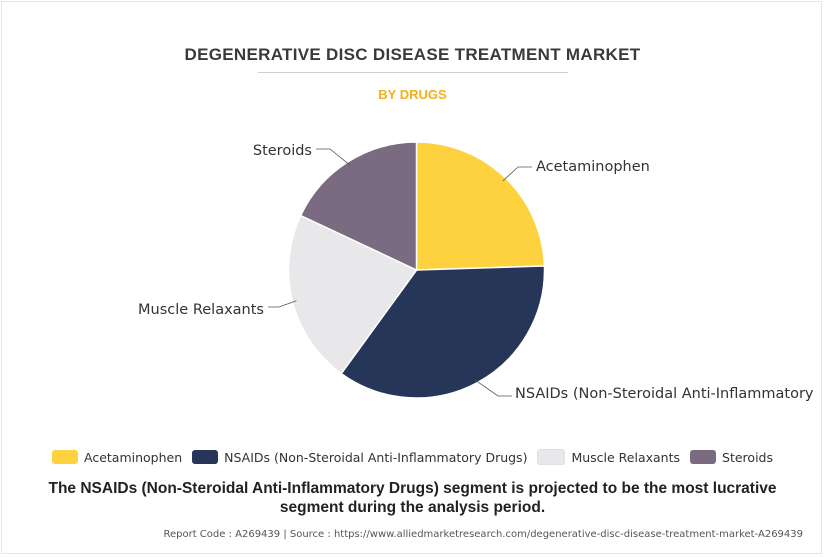  Describe the element at coordinates (282, 151) in the screenshot. I see `slice-label-steroids: Steroids` at that location.